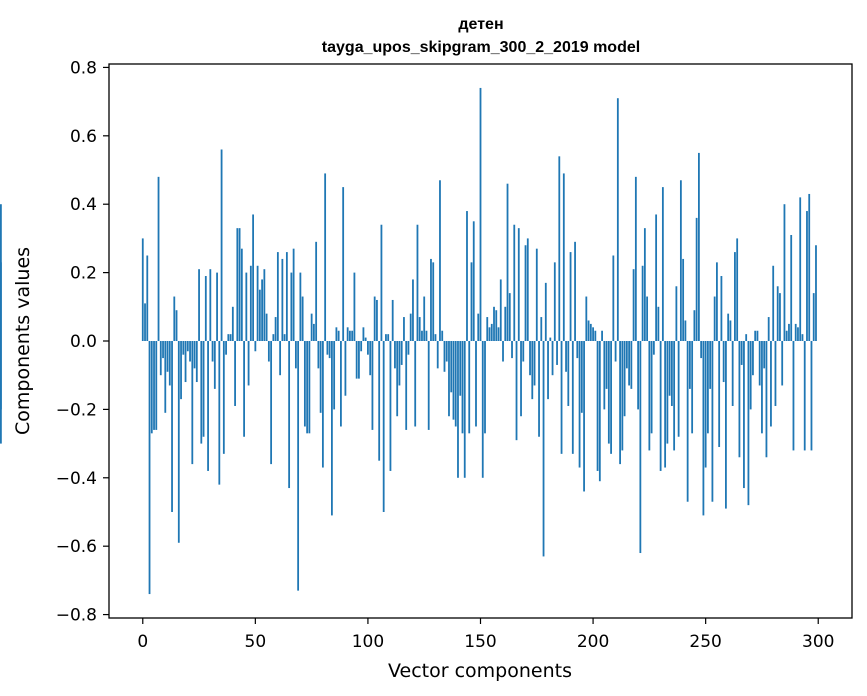 The image size is (867, 696). Describe the element at coordinates (705, 642) in the screenshot. I see `x-tick-label: 250` at that location.